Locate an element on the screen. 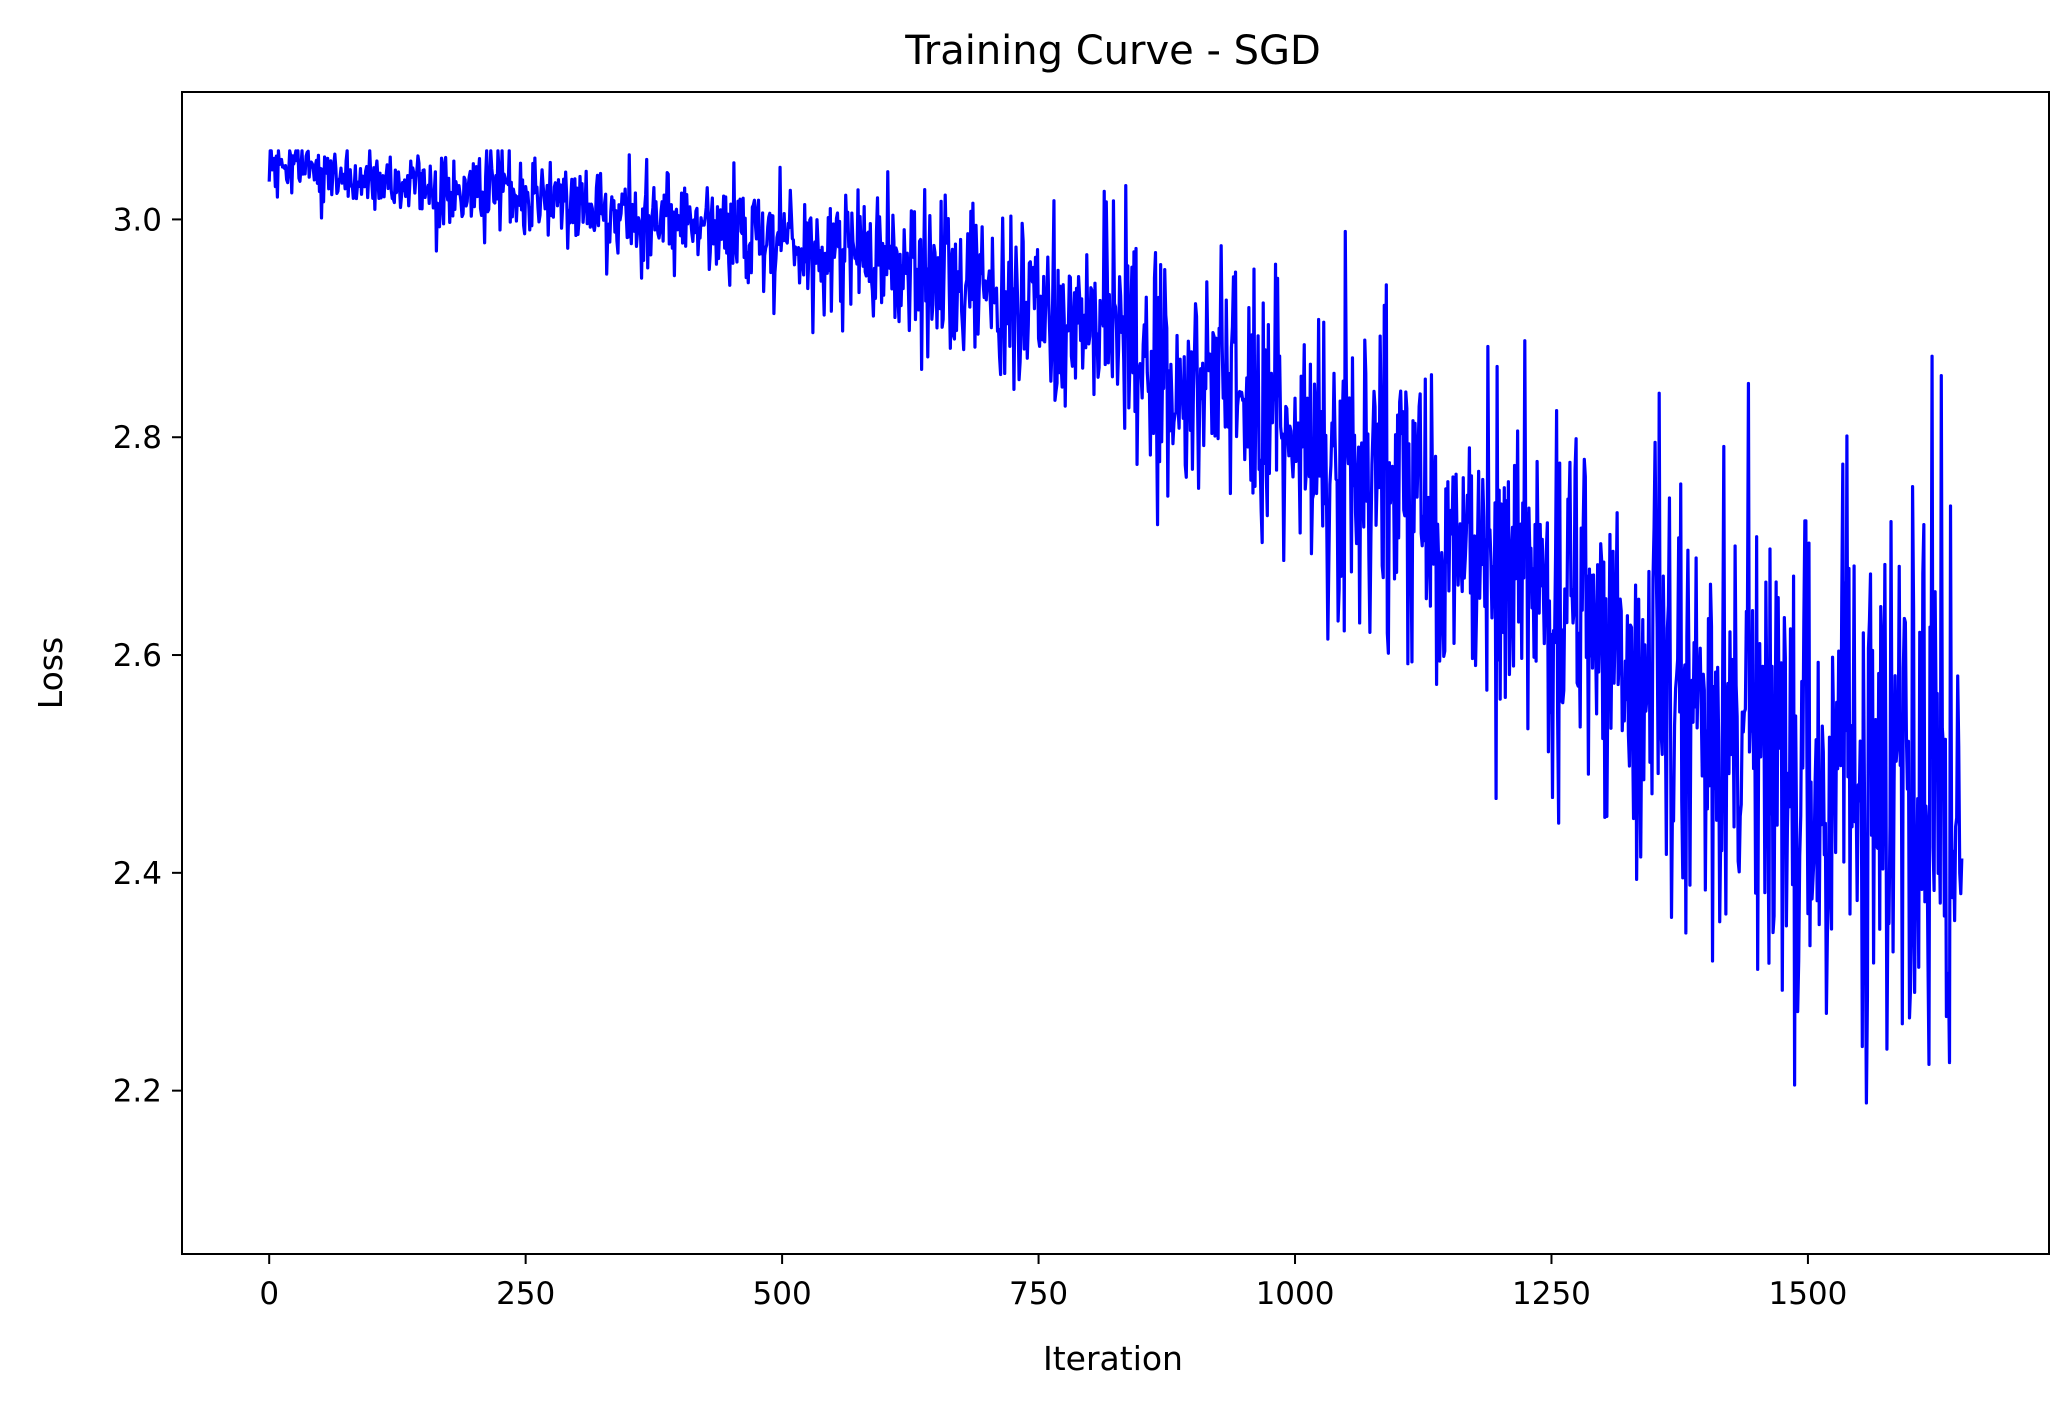 The height and width of the screenshot is (1403, 2072). y-tick-label: 3.0 is located at coordinates (137, 220).